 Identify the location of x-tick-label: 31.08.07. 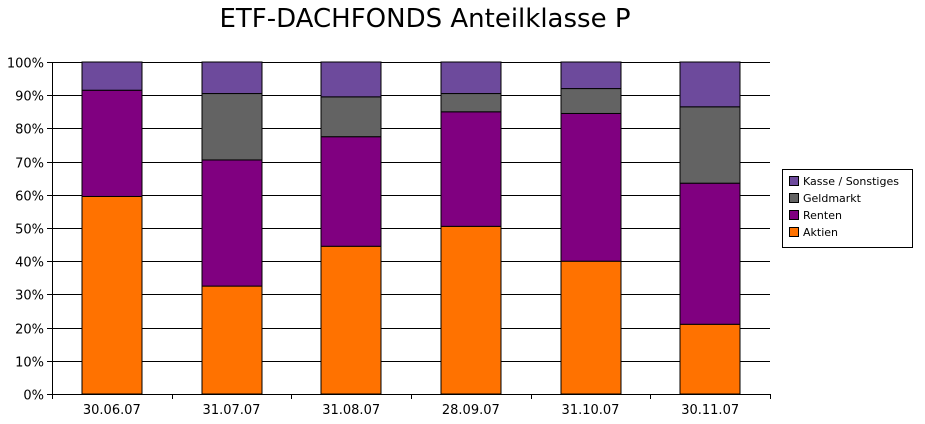
(351, 410).